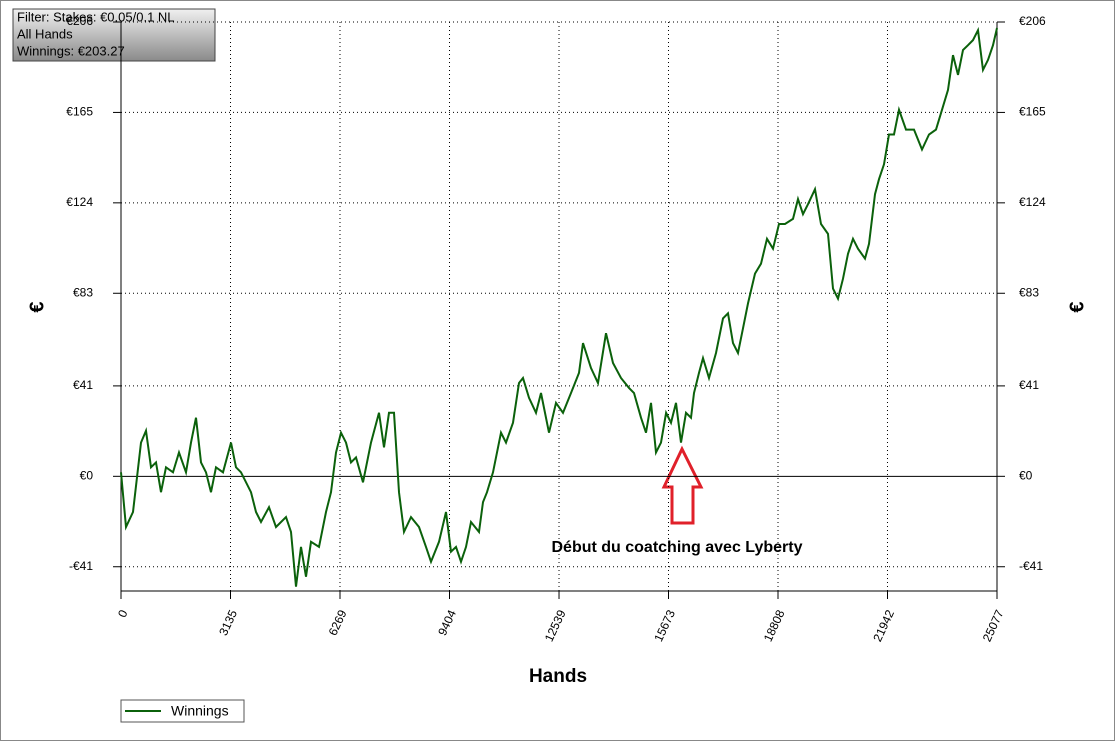 The height and width of the screenshot is (741, 1115). I want to click on y-tick-label: -€41, so click(81, 566).